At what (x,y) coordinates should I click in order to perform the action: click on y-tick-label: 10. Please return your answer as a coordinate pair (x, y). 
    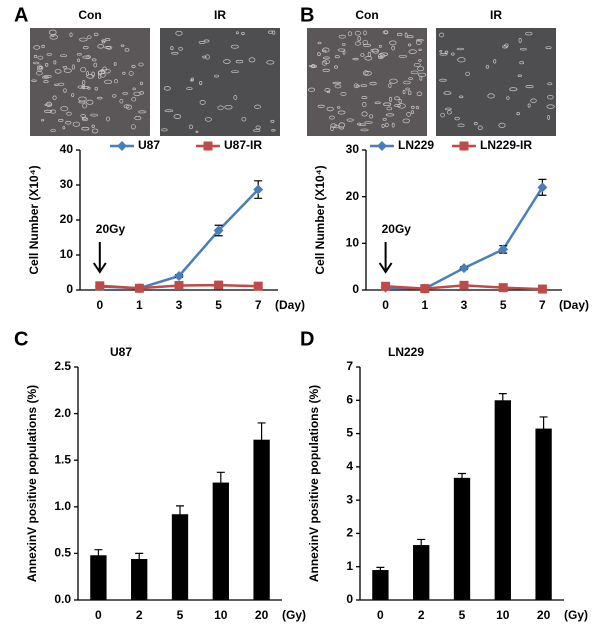
    Looking at the image, I should click on (67, 254).